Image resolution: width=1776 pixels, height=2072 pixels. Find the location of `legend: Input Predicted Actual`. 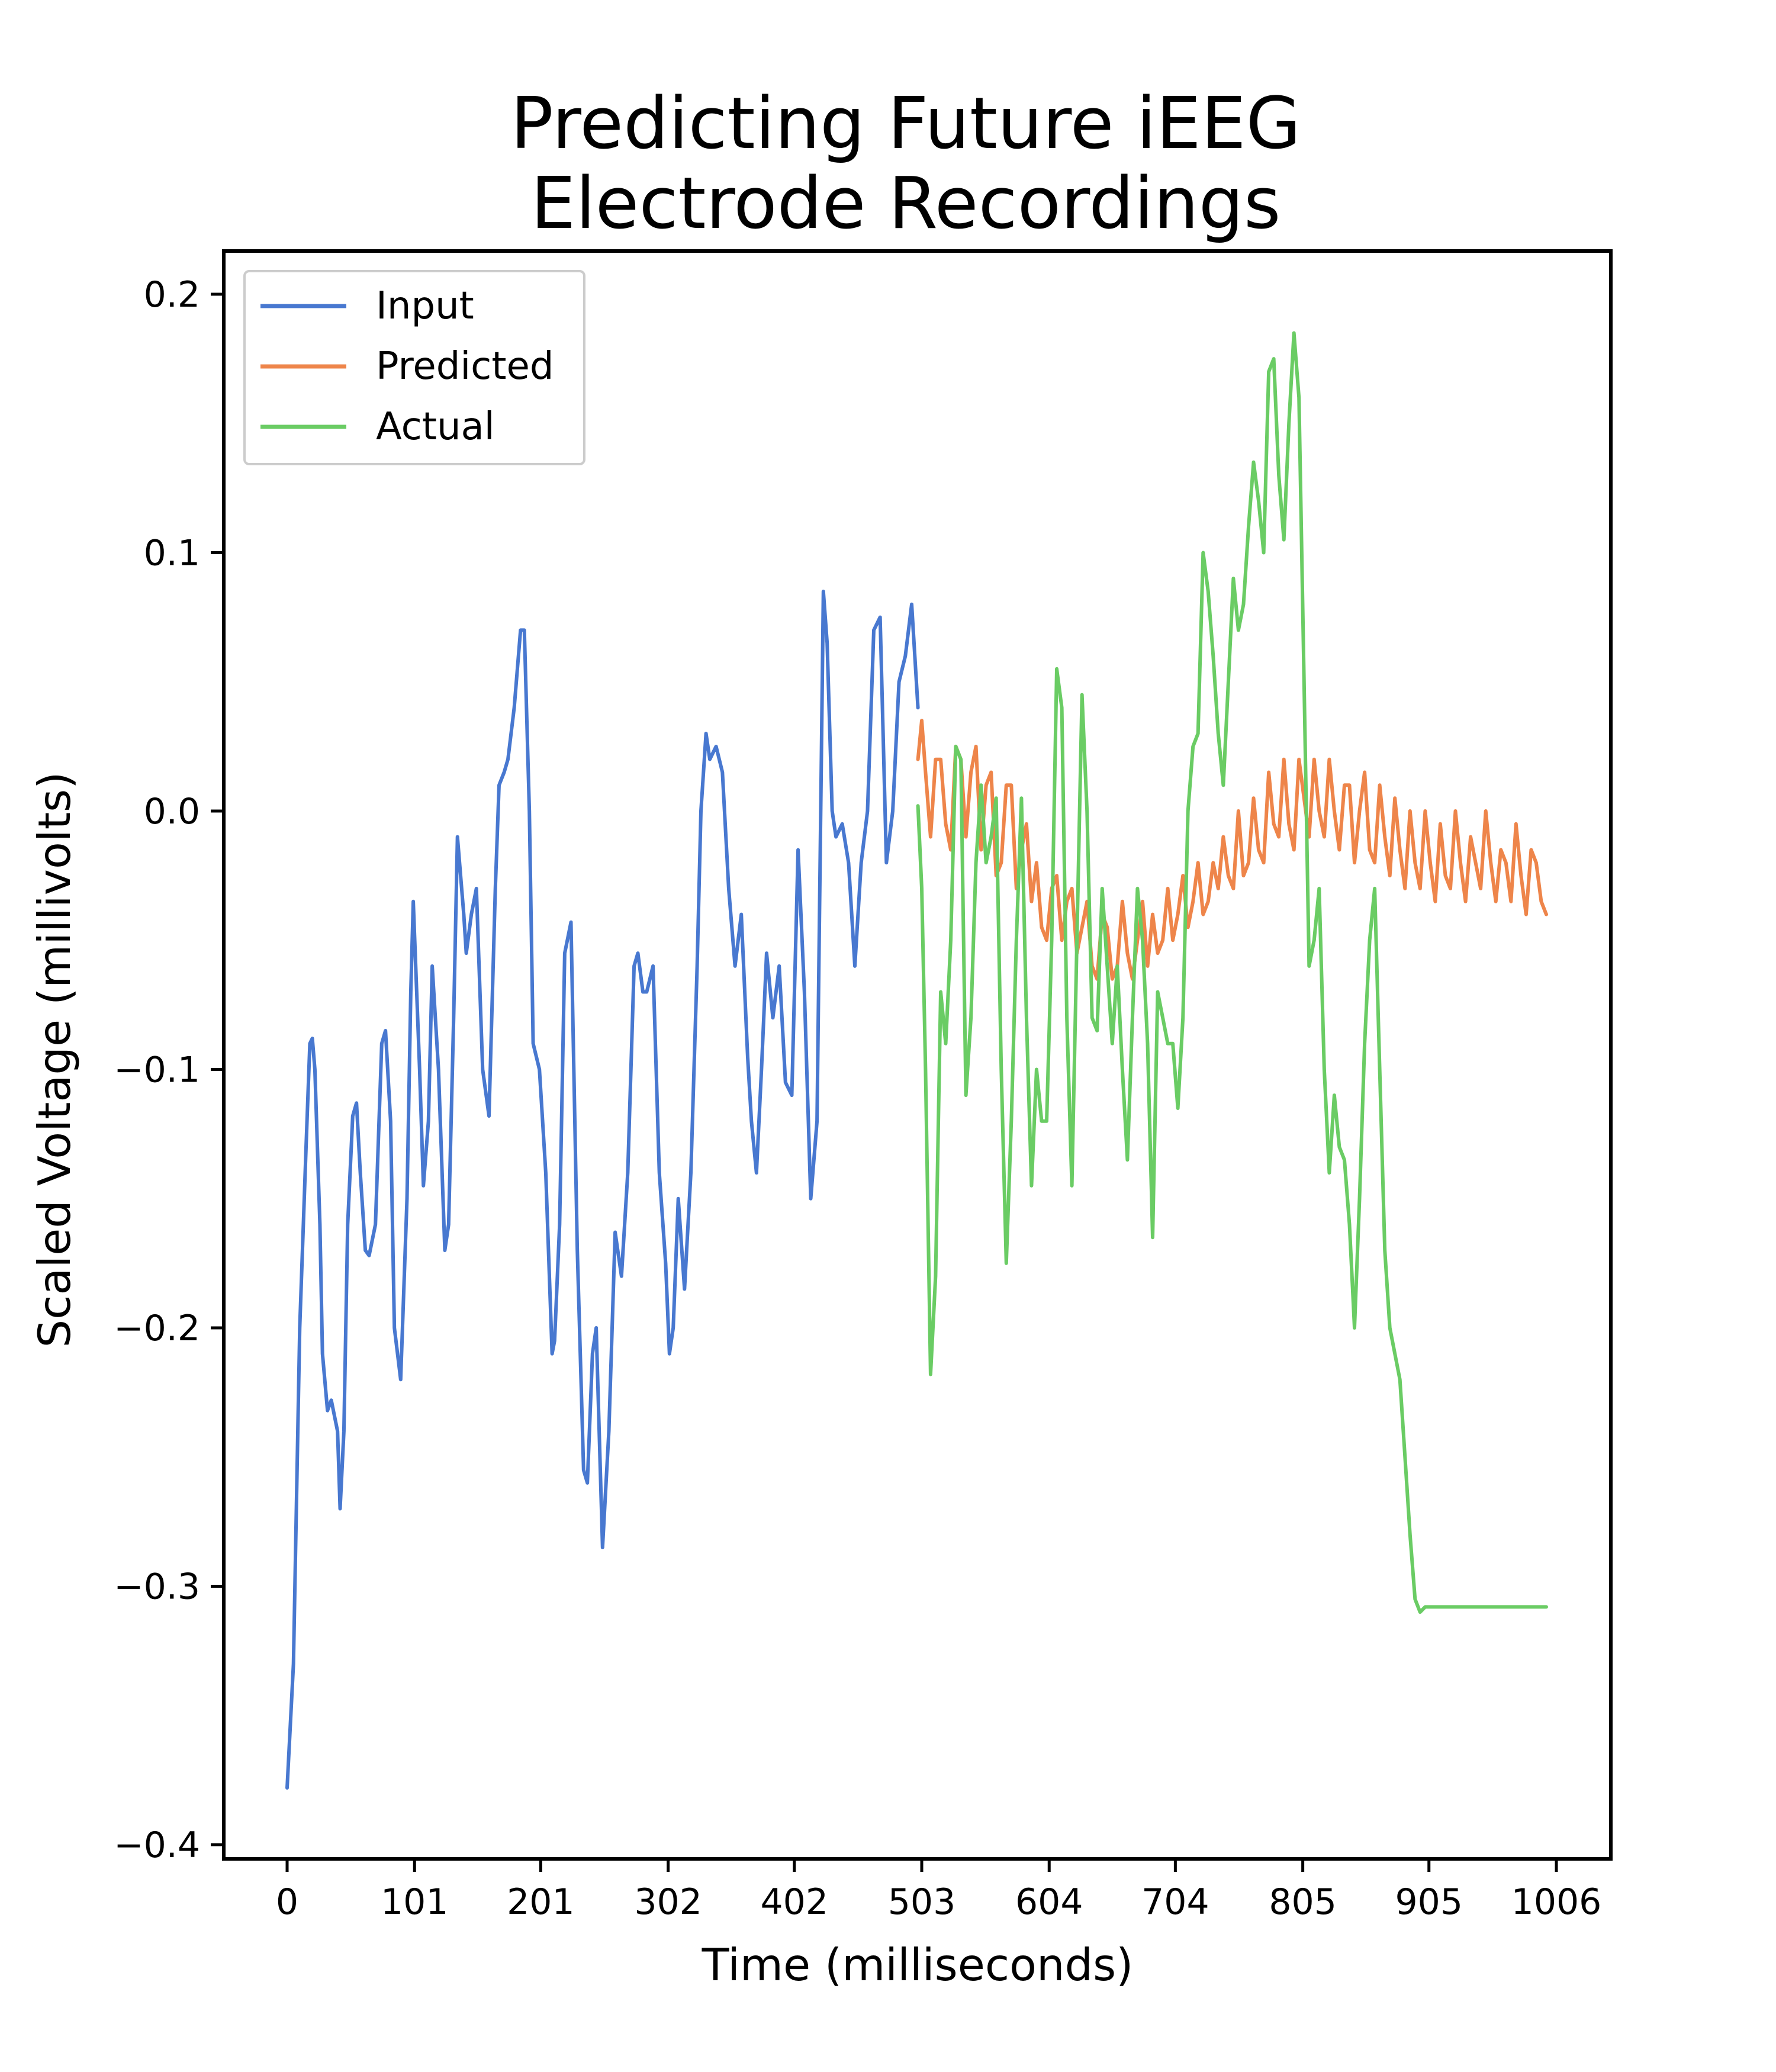

legend: Input Predicted Actual is located at coordinates (414, 367).